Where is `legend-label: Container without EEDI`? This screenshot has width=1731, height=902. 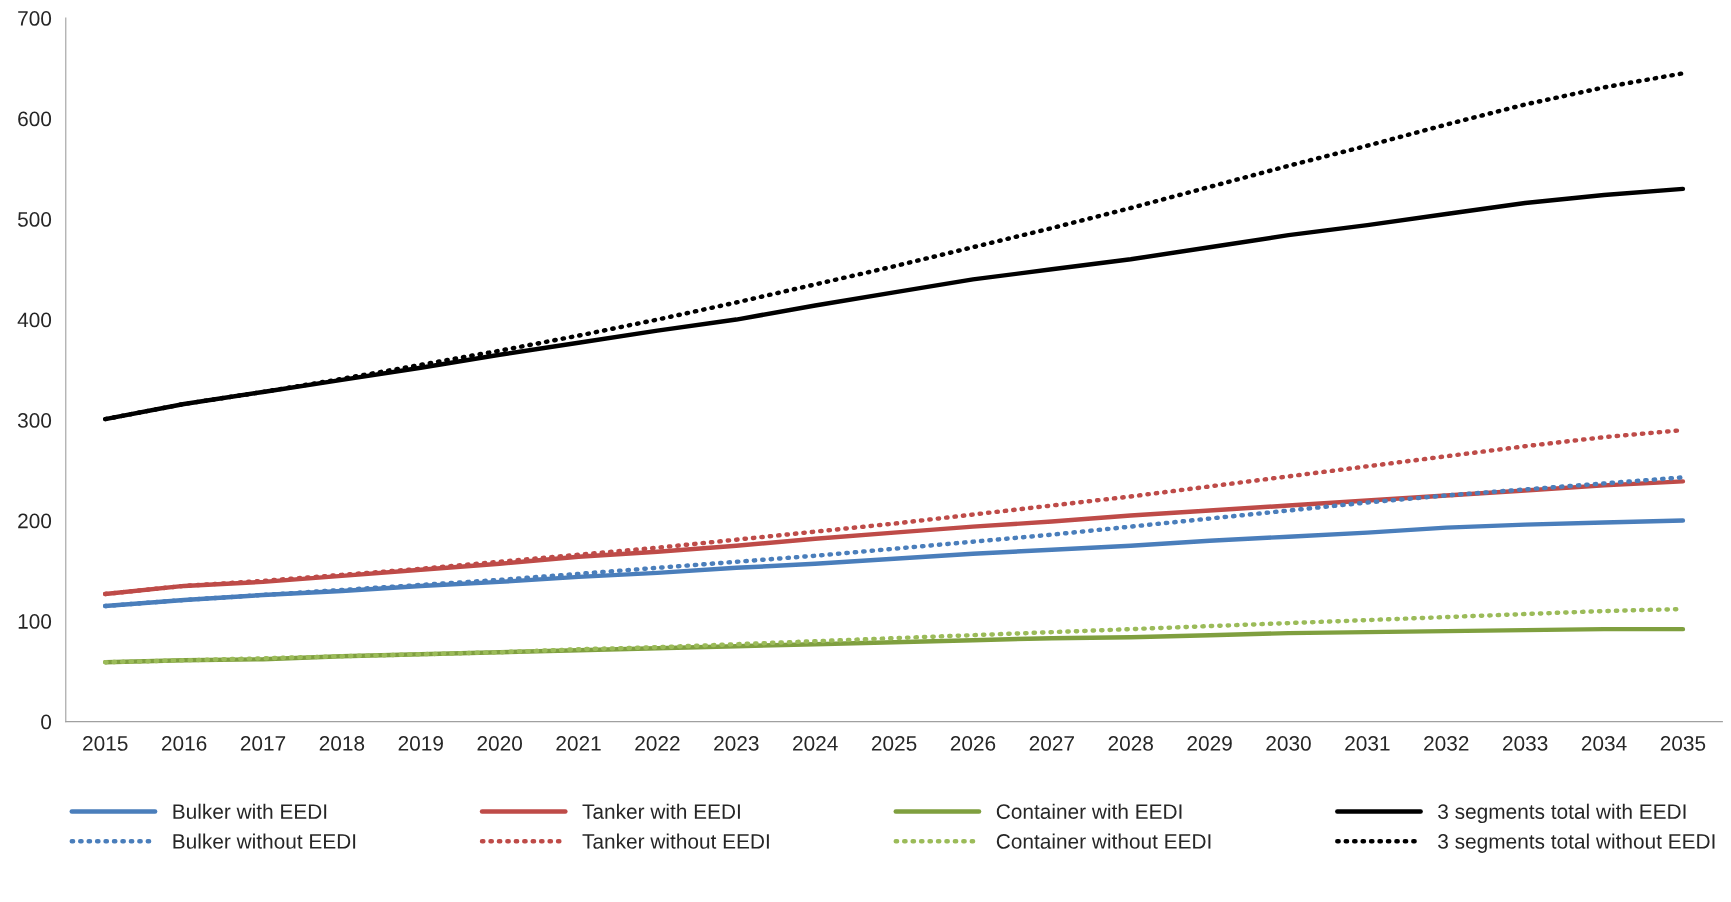
legend-label: Container without EEDI is located at coordinates (1103, 841).